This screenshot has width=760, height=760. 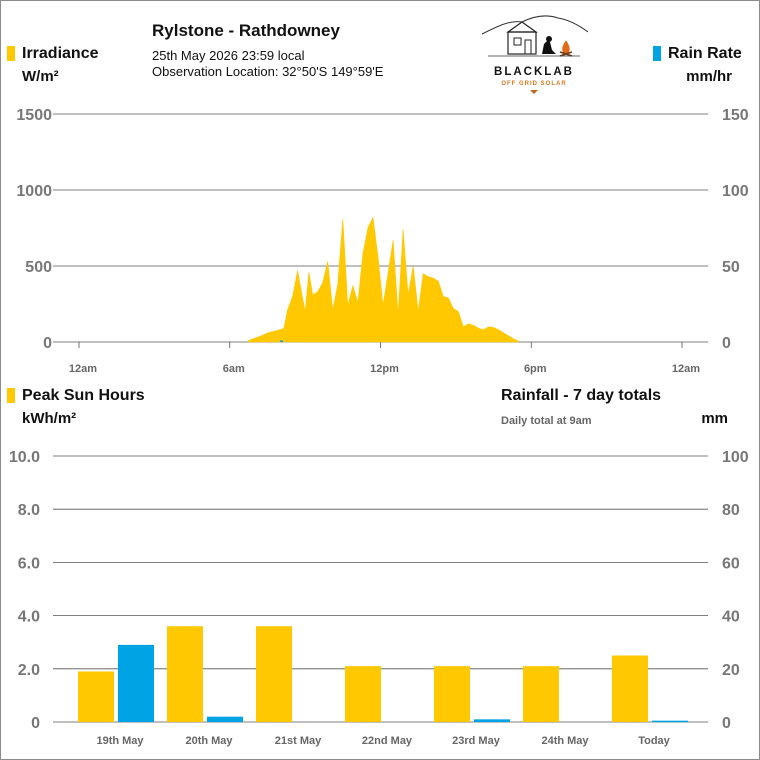 What do you see at coordinates (281, 341) in the screenshot?
I see `rain-rate-mark` at bounding box center [281, 341].